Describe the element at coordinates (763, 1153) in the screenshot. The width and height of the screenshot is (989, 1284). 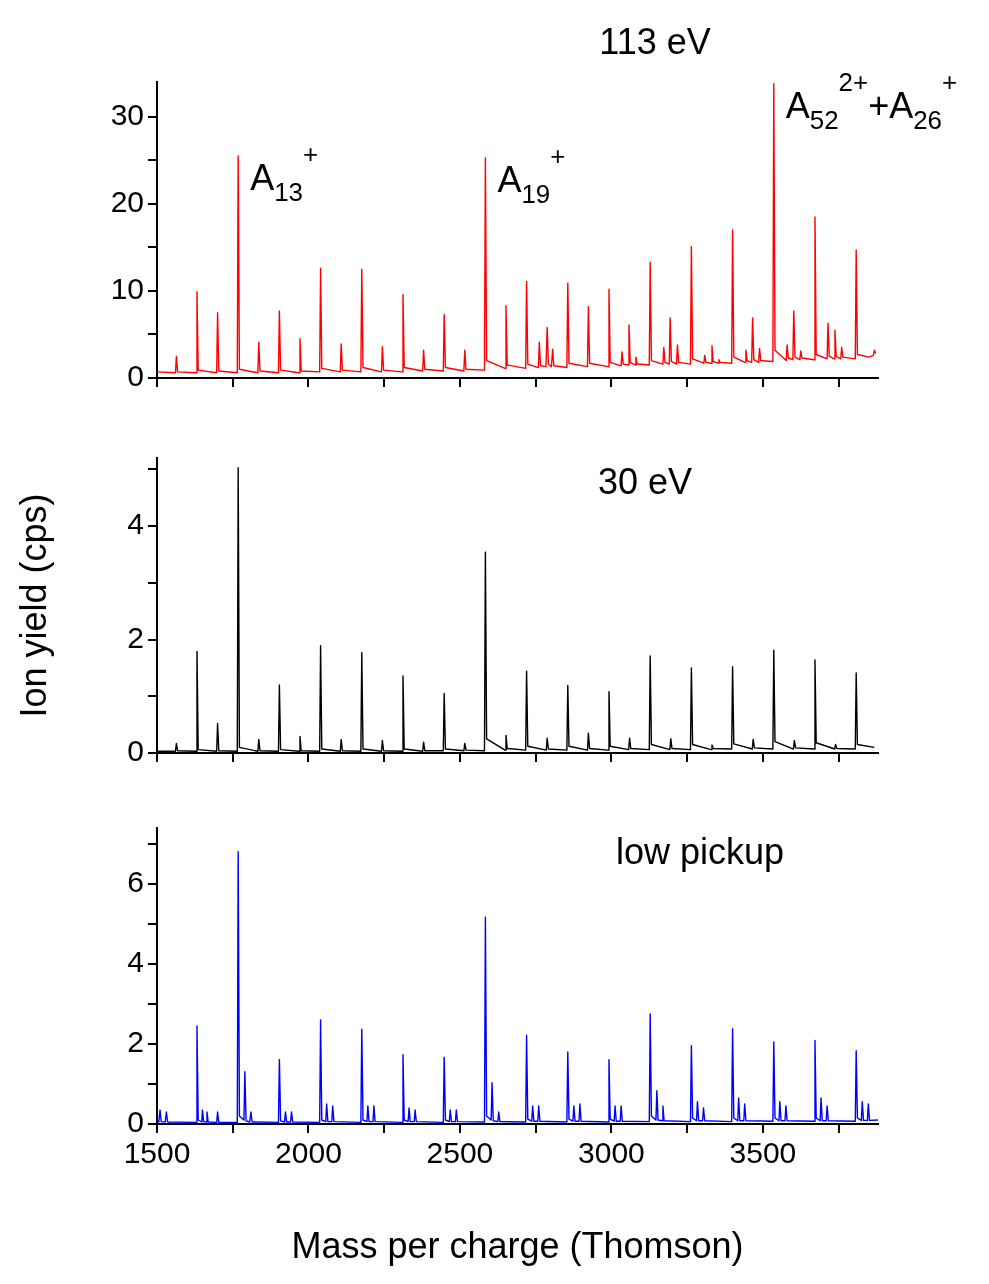
I see `x-tick-label: 3500` at that location.